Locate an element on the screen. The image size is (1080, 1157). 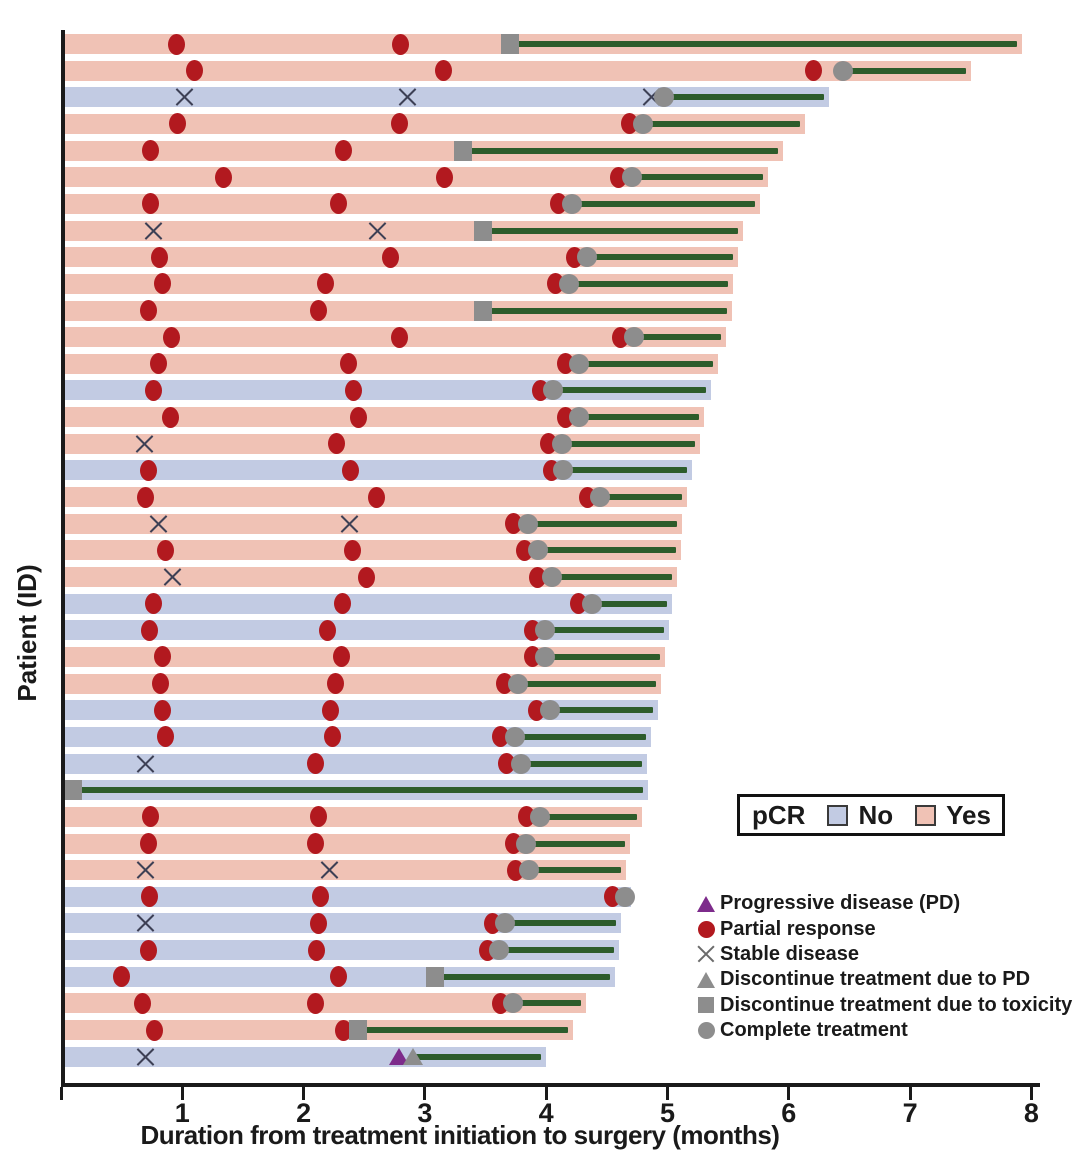
pcr-legend-title: pCR is located at coordinates (779, 814).